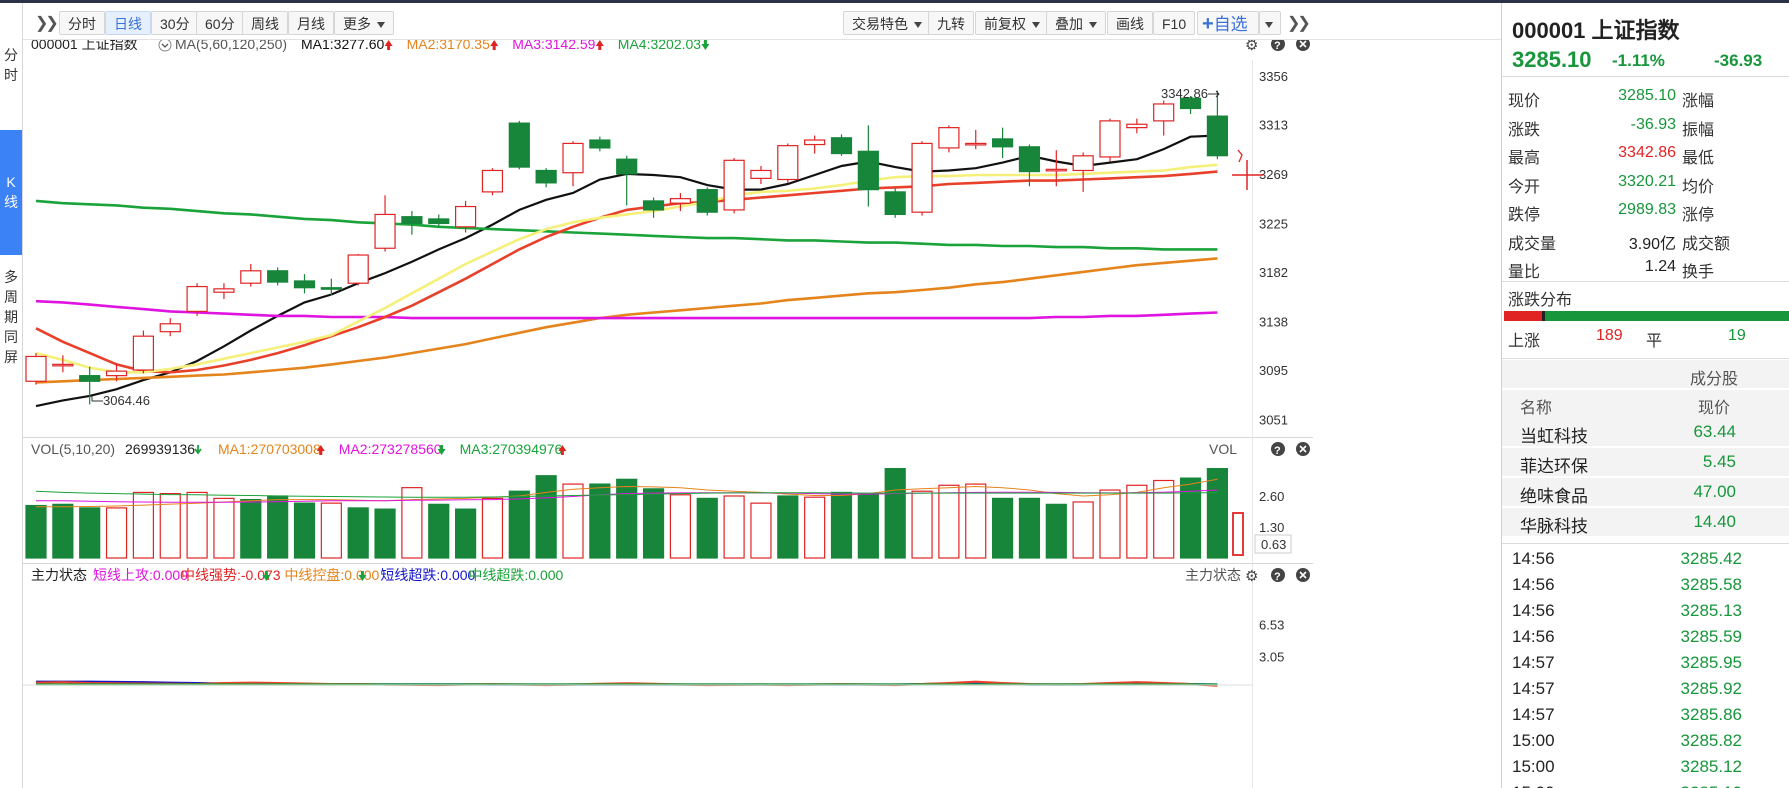 Image resolution: width=1789 pixels, height=788 pixels. I want to click on add-watchlist-button: +自选, so click(1228, 23).